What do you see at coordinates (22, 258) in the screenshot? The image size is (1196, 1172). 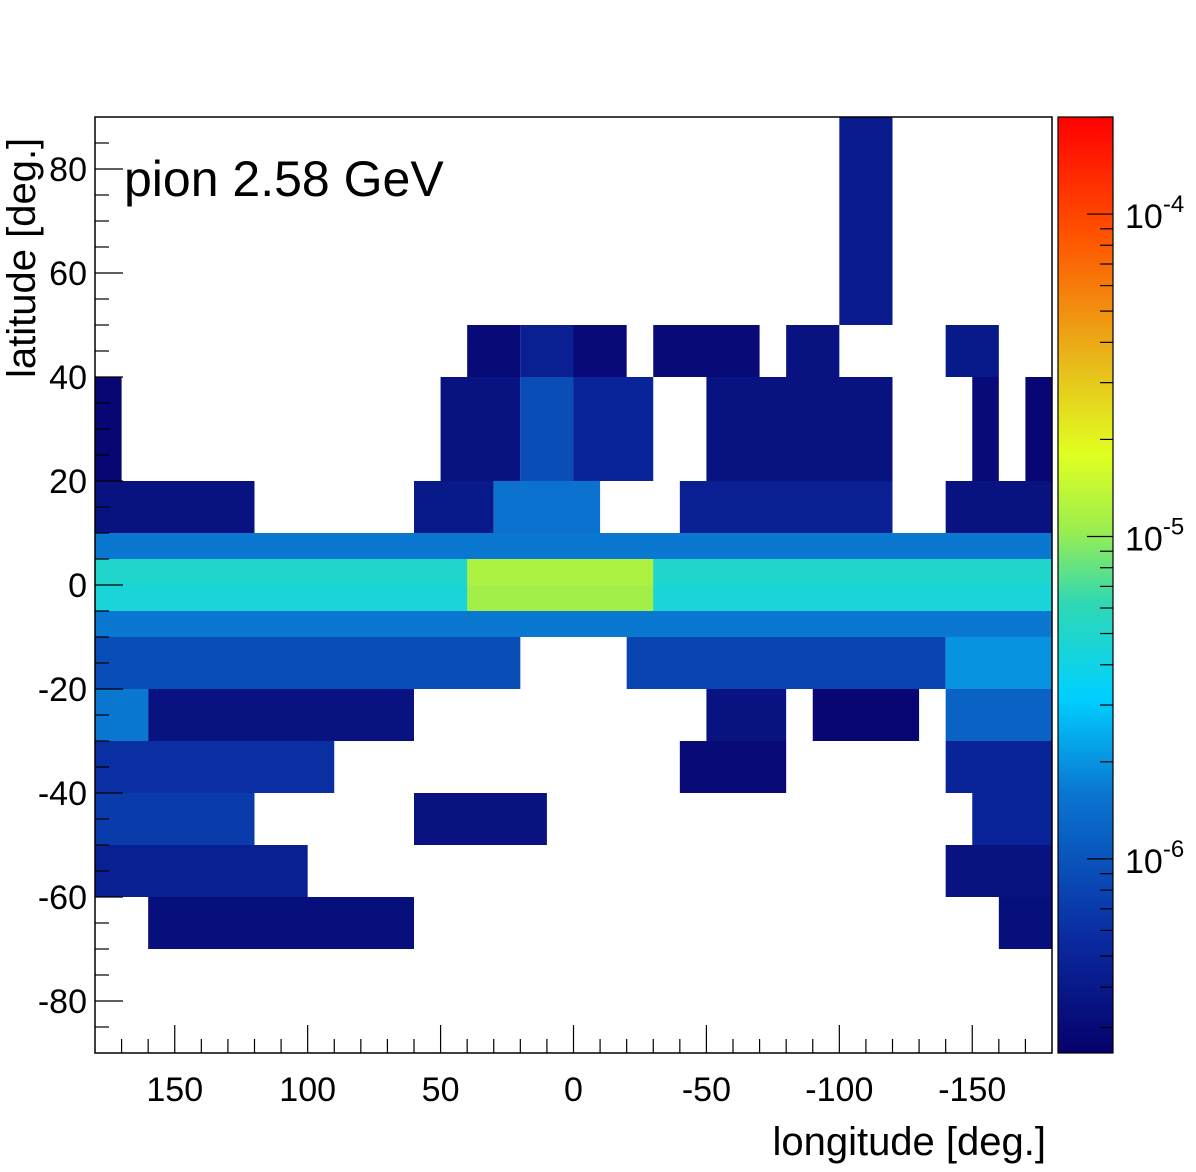 I see `y-axis-title: latitude [deg.]` at bounding box center [22, 258].